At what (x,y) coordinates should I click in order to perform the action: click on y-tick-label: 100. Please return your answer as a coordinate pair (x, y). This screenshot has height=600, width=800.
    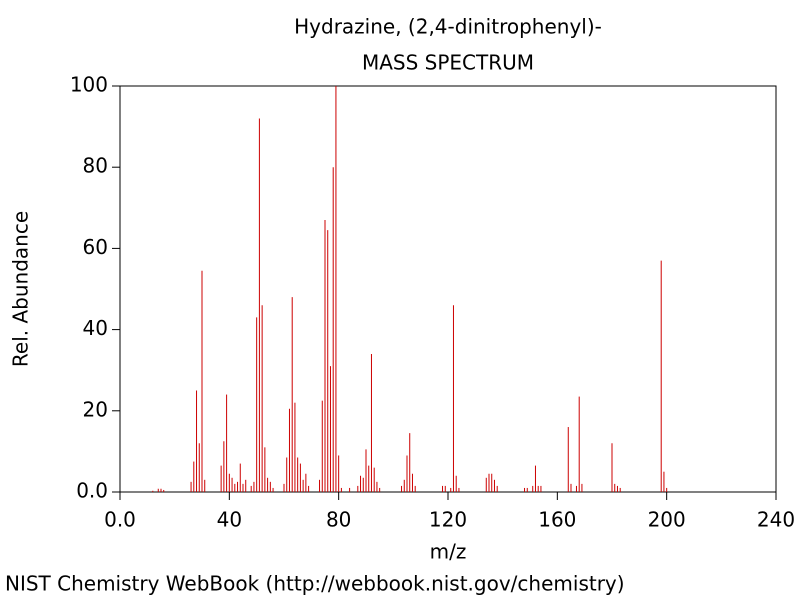
    Looking at the image, I should click on (89, 85).